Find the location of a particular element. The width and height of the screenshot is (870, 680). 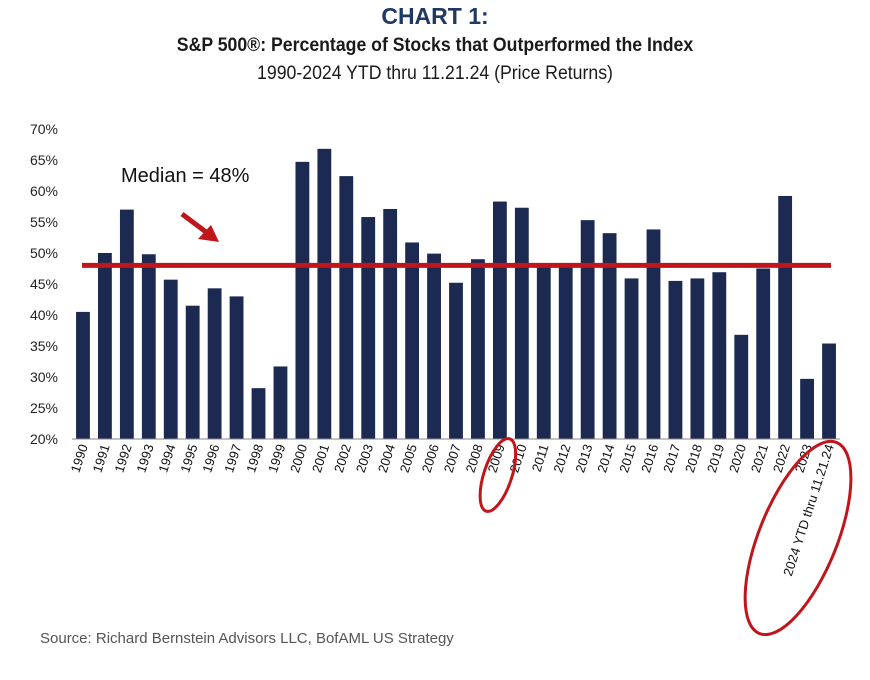

x-tick-label: 2008 is located at coordinates (474, 458).